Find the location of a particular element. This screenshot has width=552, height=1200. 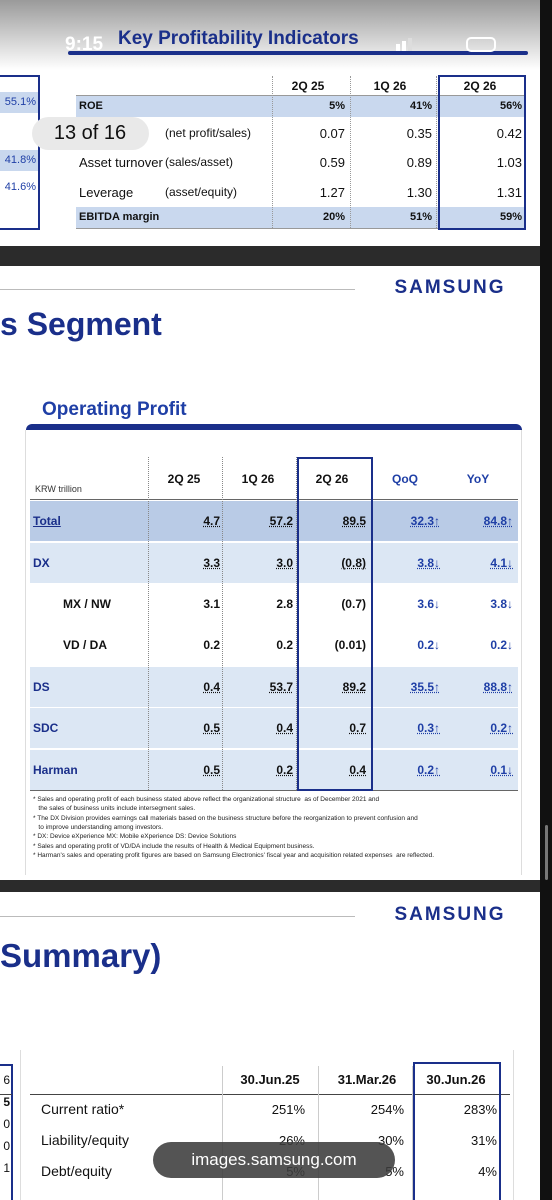

row-label: Current ratio* is located at coordinates (83, 1109).